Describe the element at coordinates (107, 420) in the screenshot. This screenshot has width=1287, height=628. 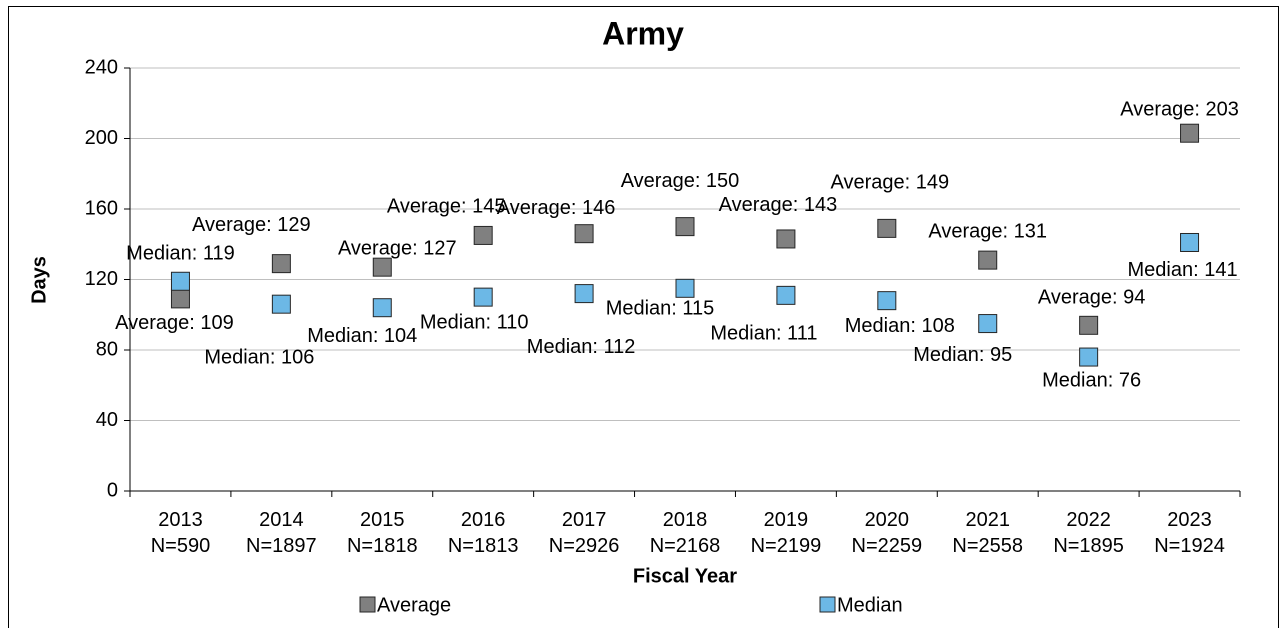
I see `y-tick-label: 40` at that location.